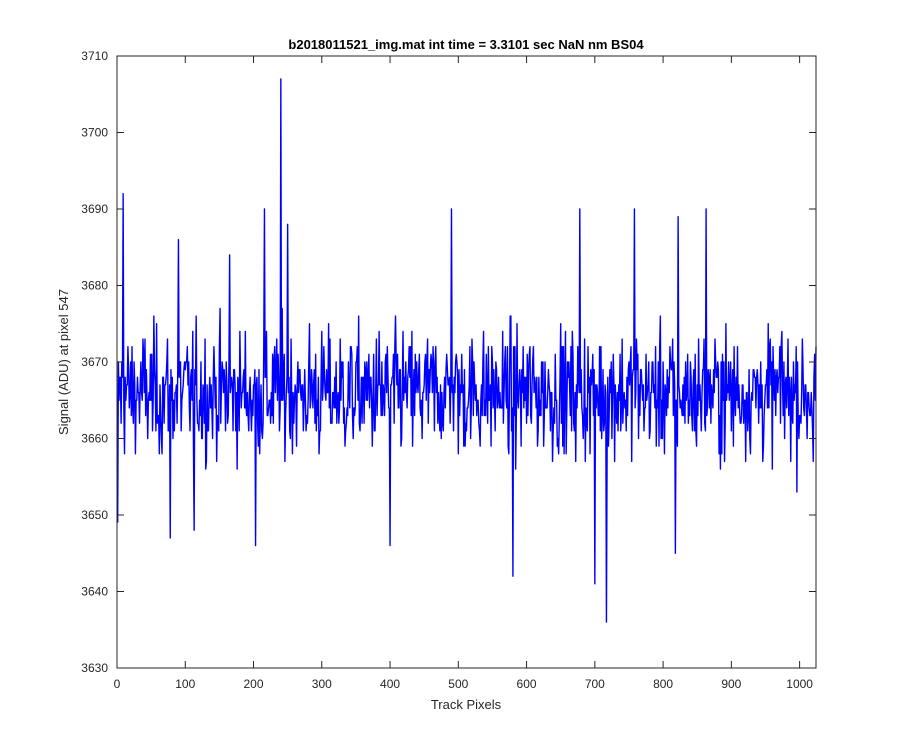  I want to click on x-tick-label: 500, so click(458, 684).